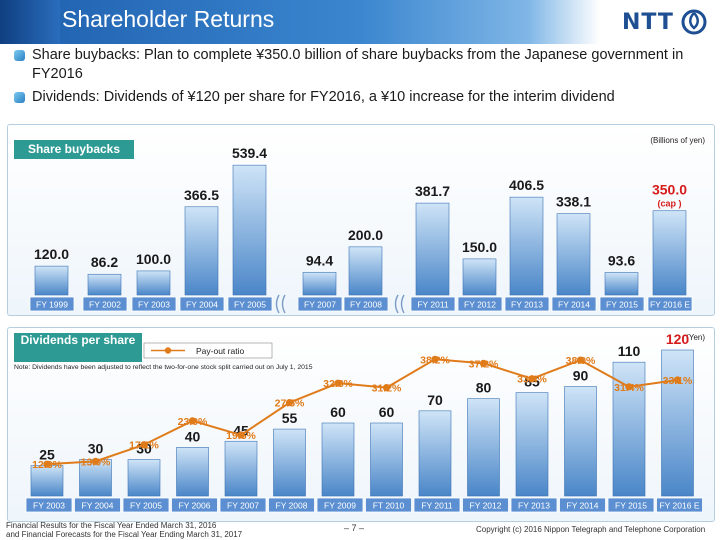  Describe the element at coordinates (484, 388) in the screenshot. I see `dividend-value-label: 80` at that location.